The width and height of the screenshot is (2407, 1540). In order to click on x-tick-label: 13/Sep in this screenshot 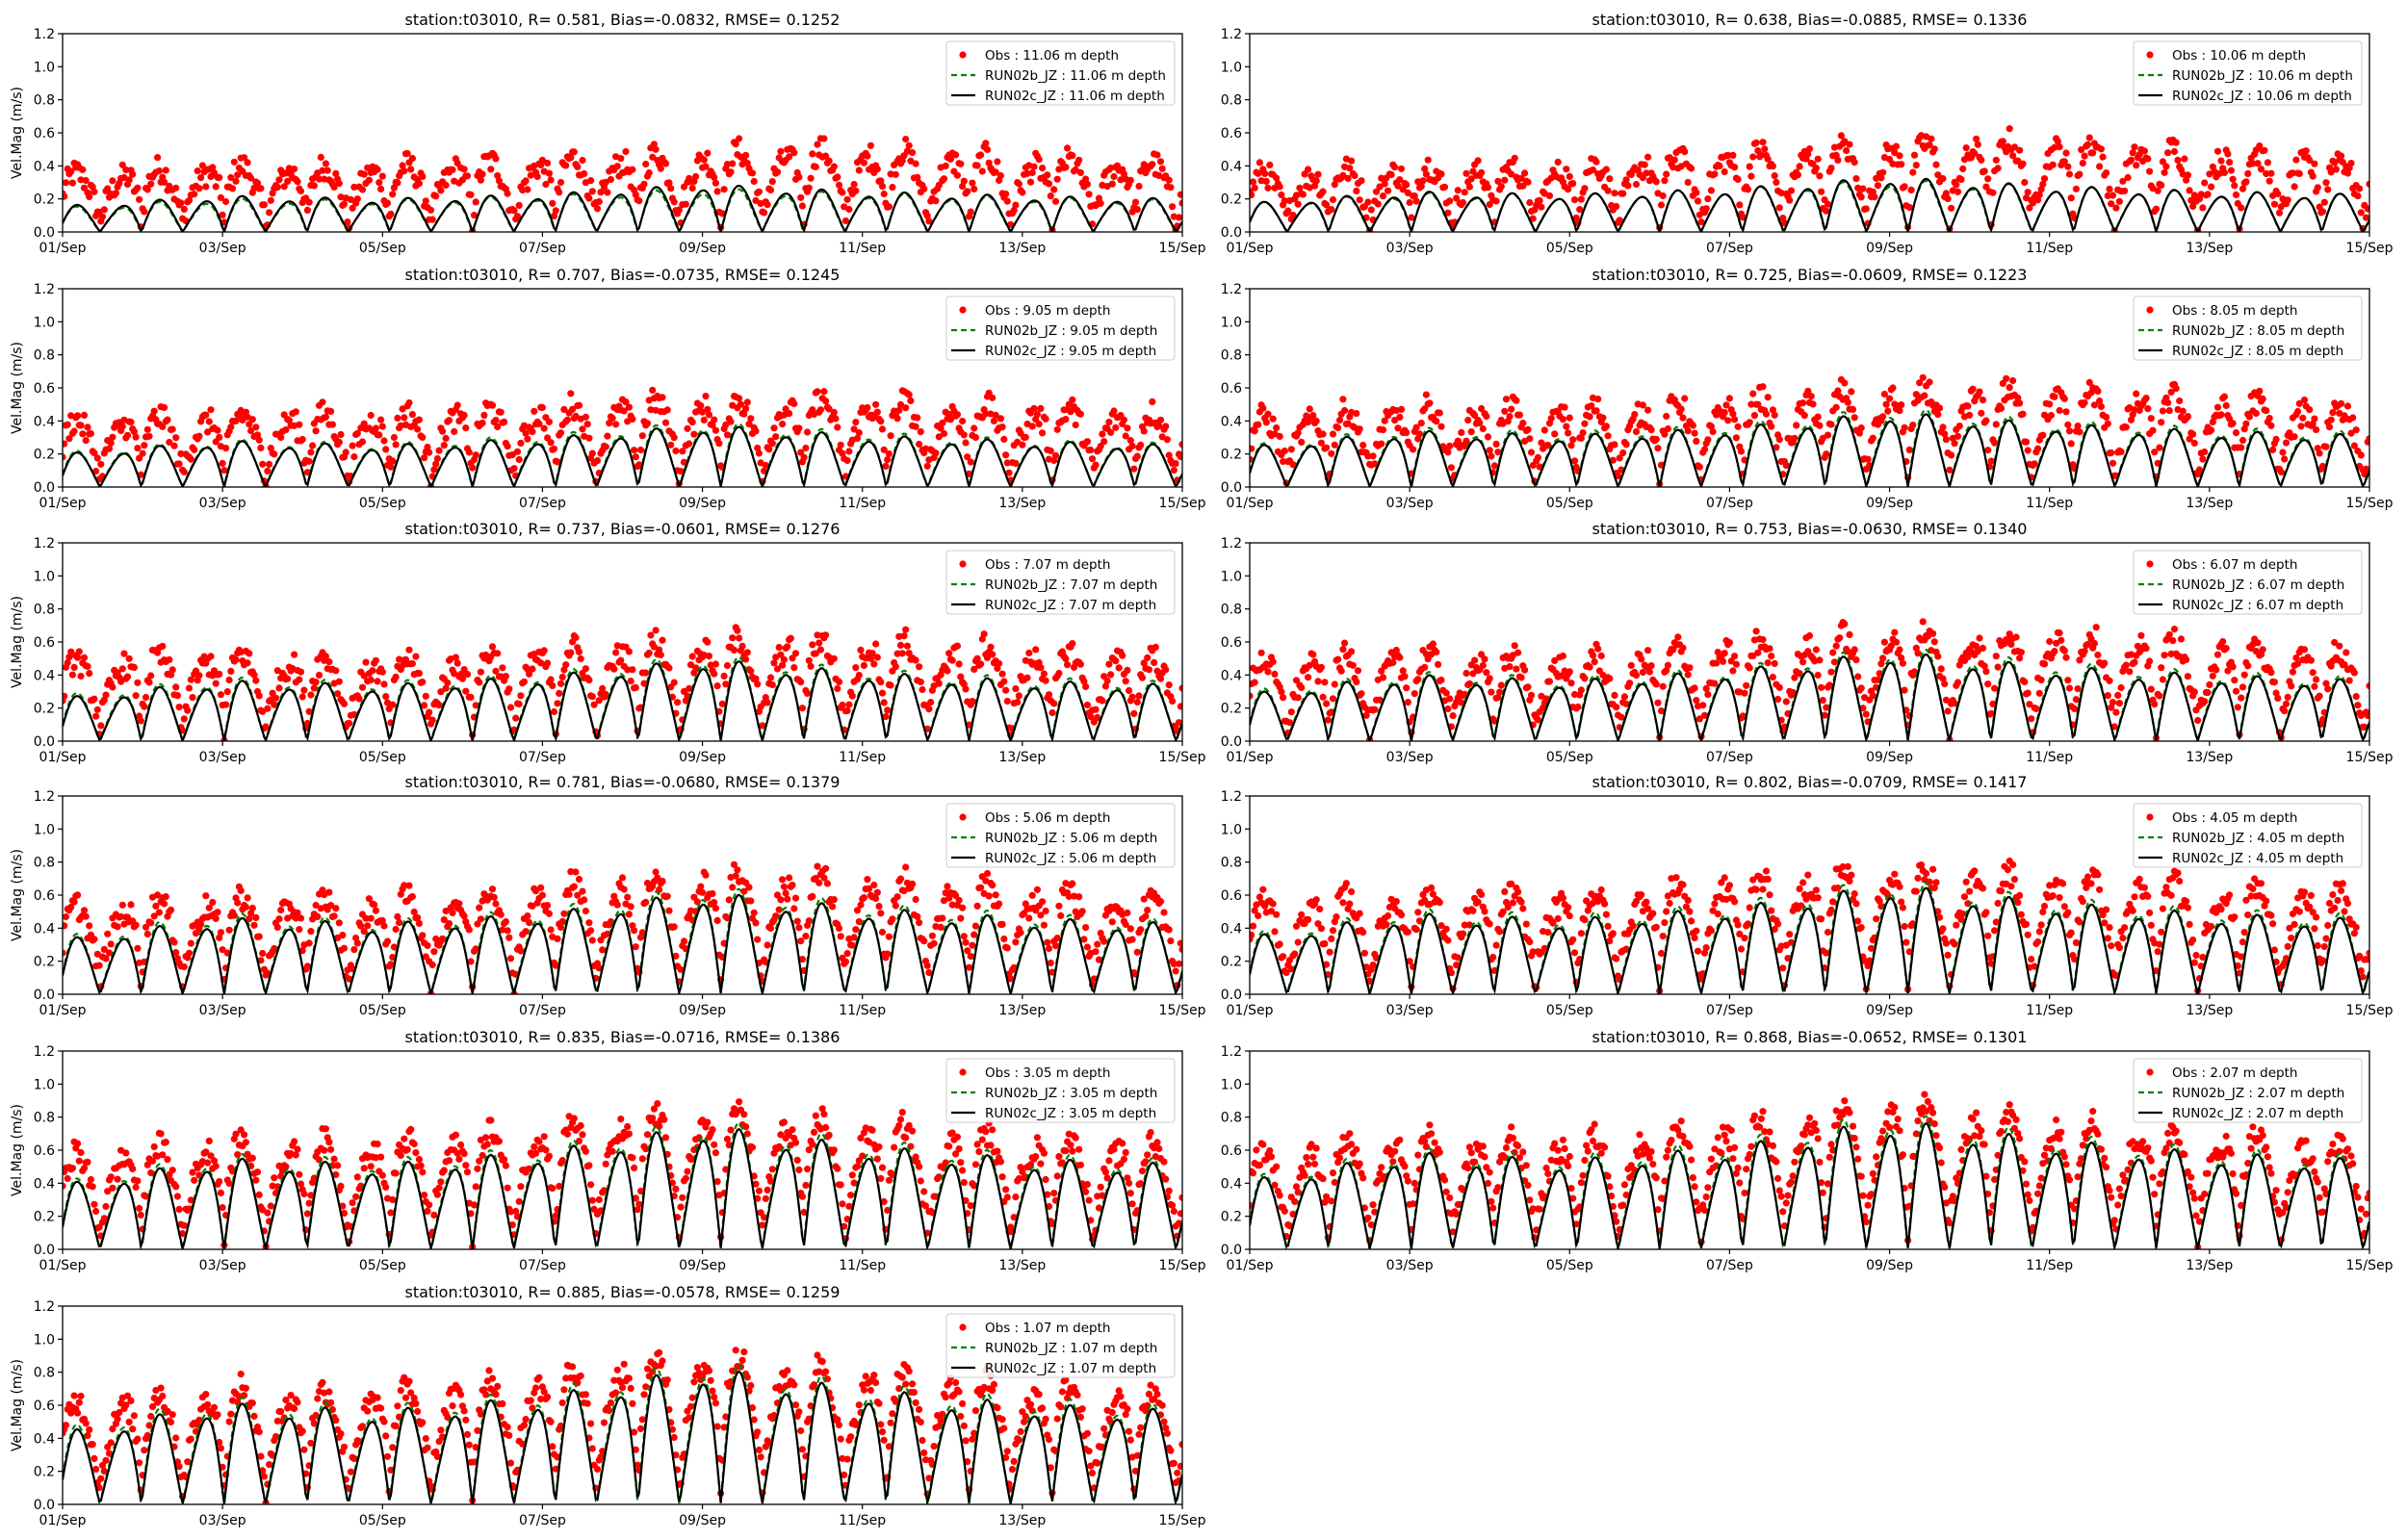, I will do `click(1022, 503)`.